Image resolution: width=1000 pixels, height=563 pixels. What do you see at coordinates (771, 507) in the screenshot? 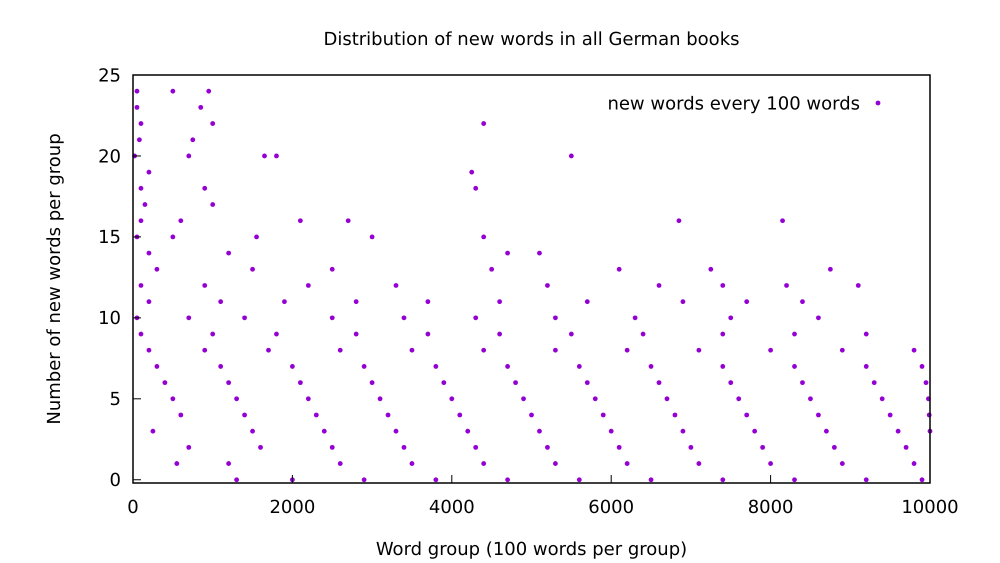
I see `x-tick-label: 8000` at bounding box center [771, 507].